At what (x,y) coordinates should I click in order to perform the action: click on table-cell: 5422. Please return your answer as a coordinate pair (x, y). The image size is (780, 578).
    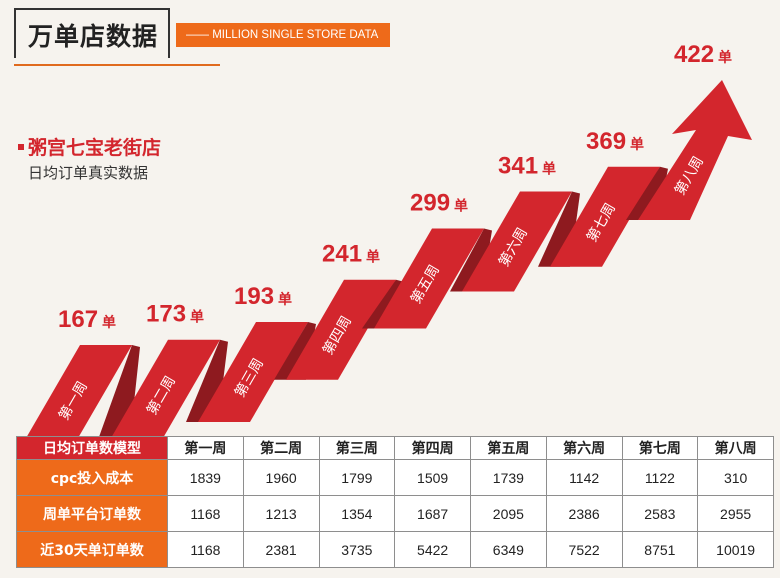
    Looking at the image, I should click on (432, 549).